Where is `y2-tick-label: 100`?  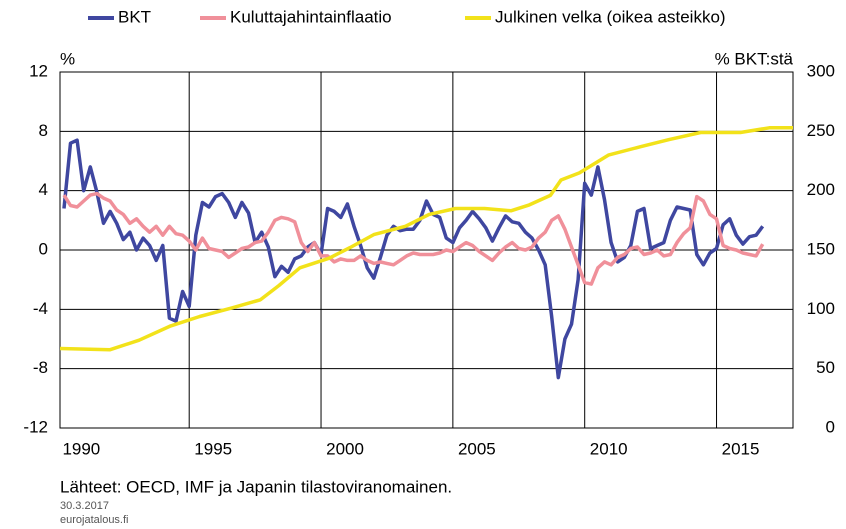 y2-tick-label: 100 is located at coordinates (821, 308).